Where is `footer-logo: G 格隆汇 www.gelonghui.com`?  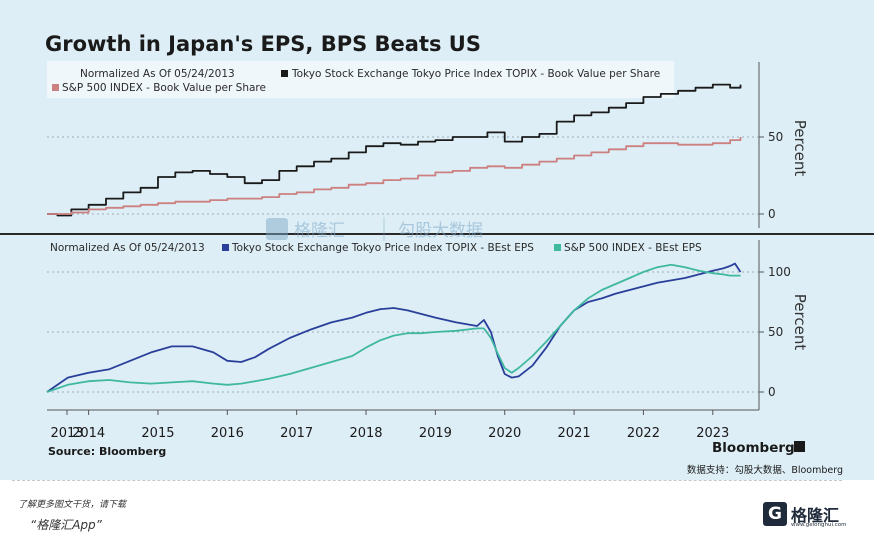
footer-logo: G 格隆汇 www.gelonghui.com is located at coordinates (808, 516).